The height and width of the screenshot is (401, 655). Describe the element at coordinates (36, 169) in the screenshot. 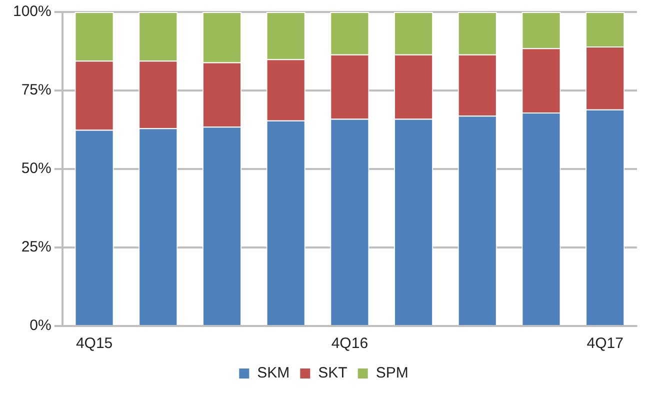

I see `y-tick-label: 50%` at that location.